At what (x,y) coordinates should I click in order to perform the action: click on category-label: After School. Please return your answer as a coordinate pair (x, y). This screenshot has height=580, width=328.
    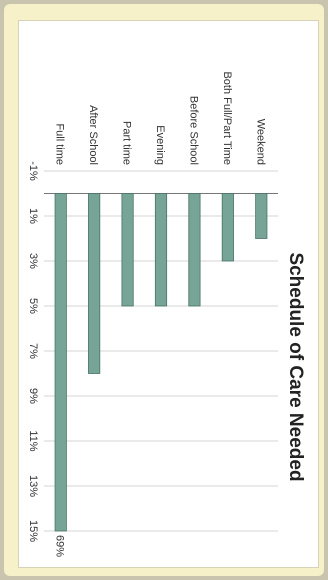
    Looking at the image, I should click on (93, 135).